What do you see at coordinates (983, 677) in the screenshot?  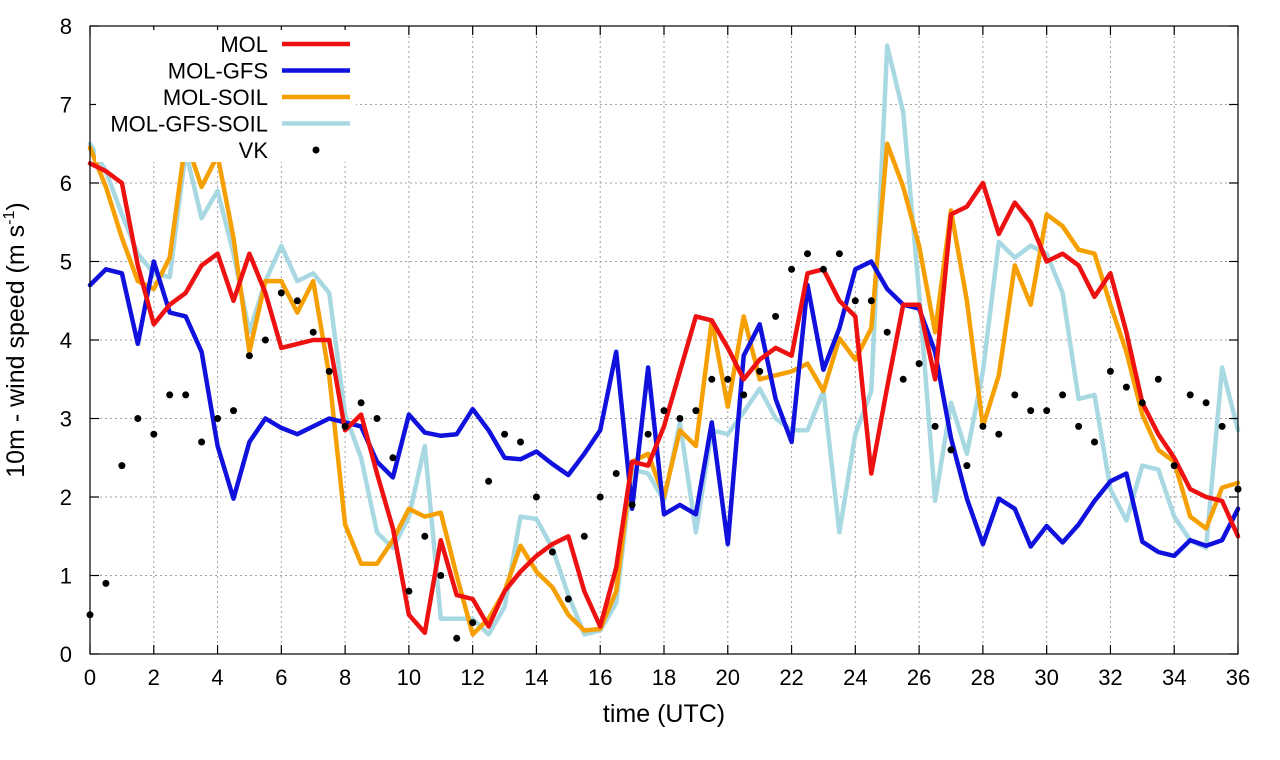 I see `x-tick-label: 28` at bounding box center [983, 677].